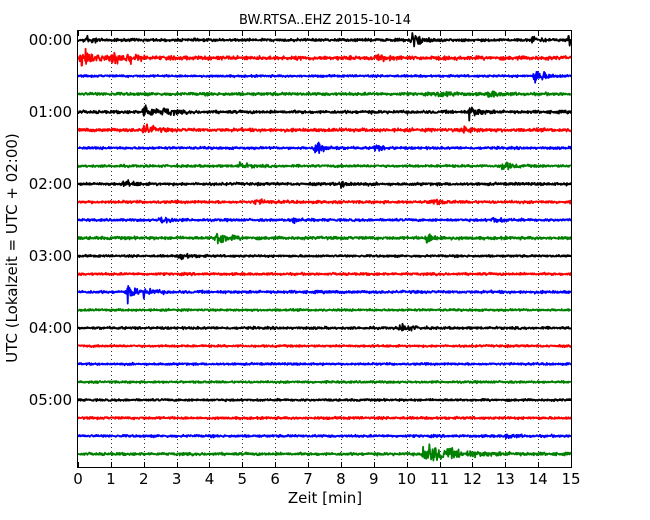 The width and height of the screenshot is (650, 520). Describe the element at coordinates (308, 479) in the screenshot. I see `x-tick-label-7: 7` at that location.